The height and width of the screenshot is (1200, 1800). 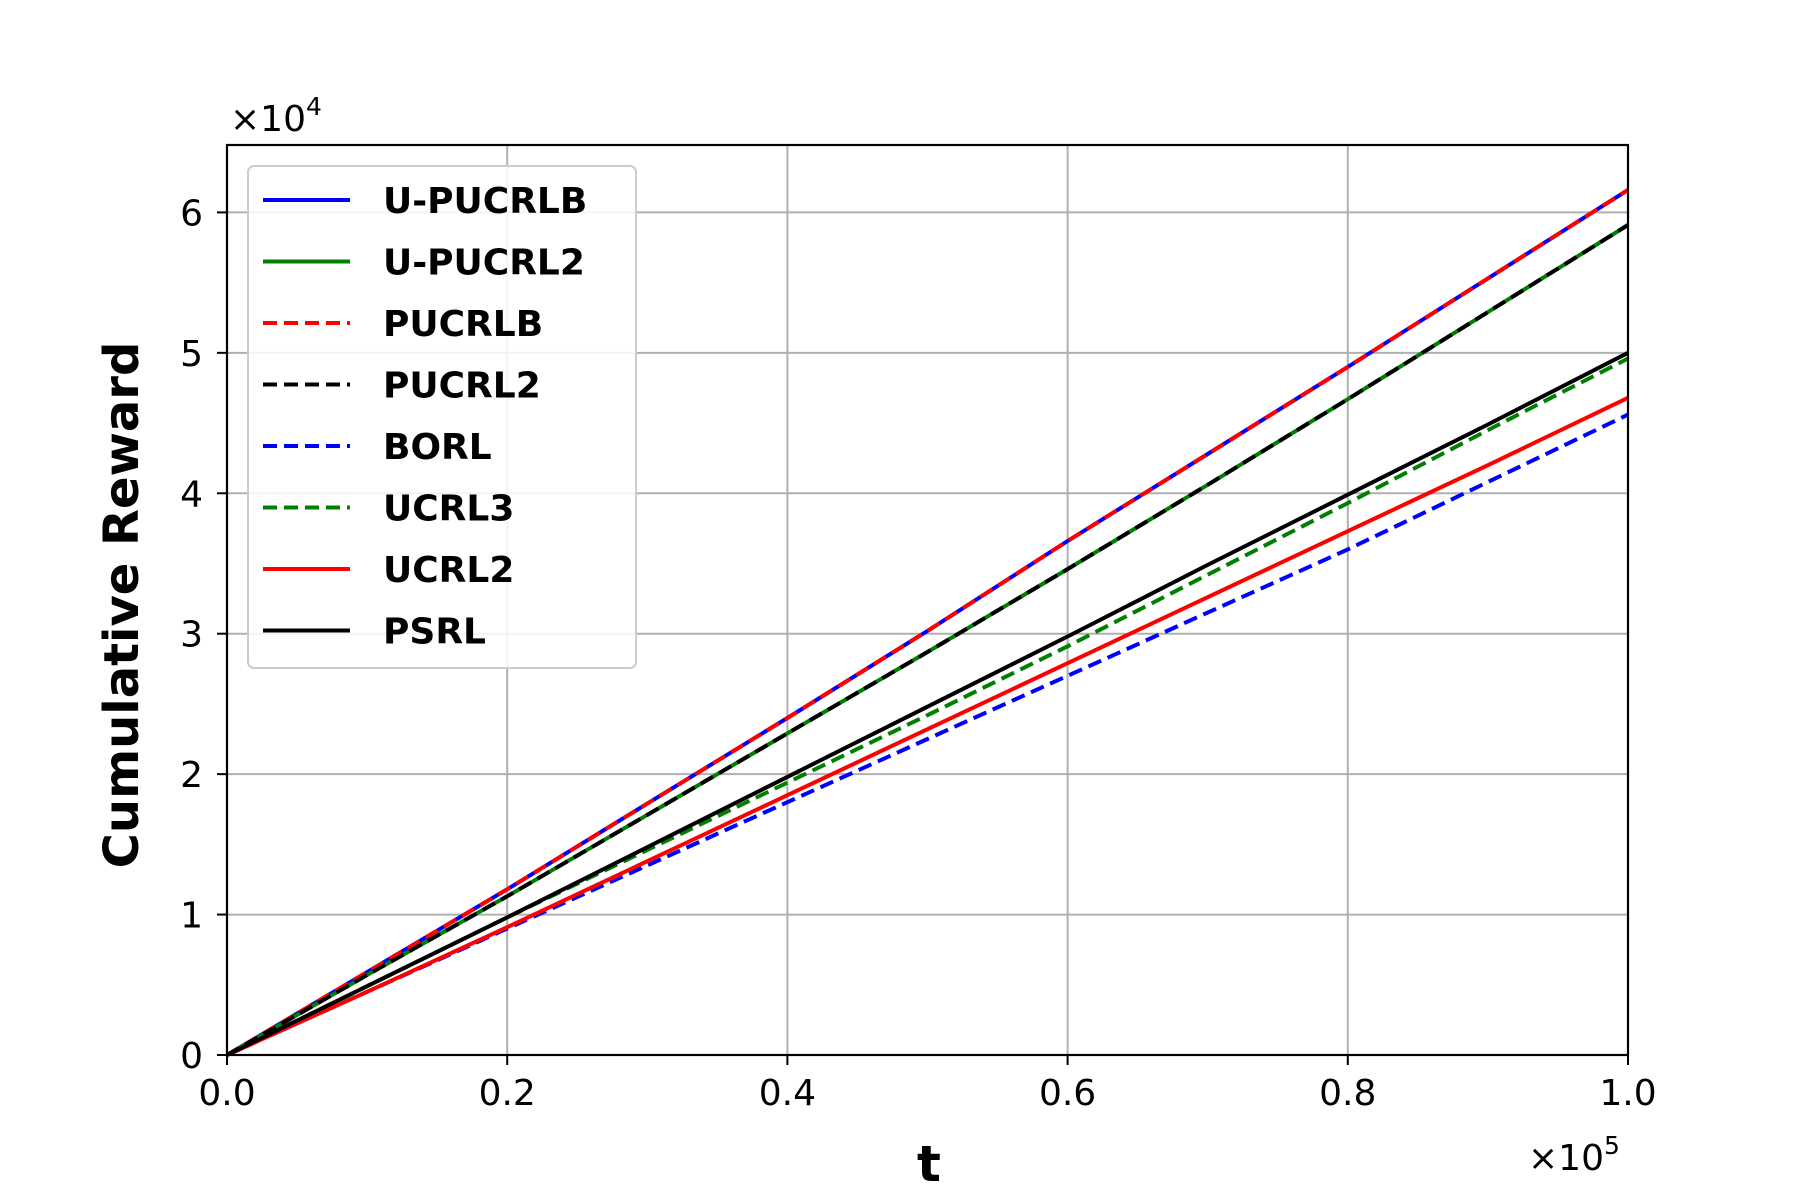 I want to click on legend-box, so click(x=442, y=417).